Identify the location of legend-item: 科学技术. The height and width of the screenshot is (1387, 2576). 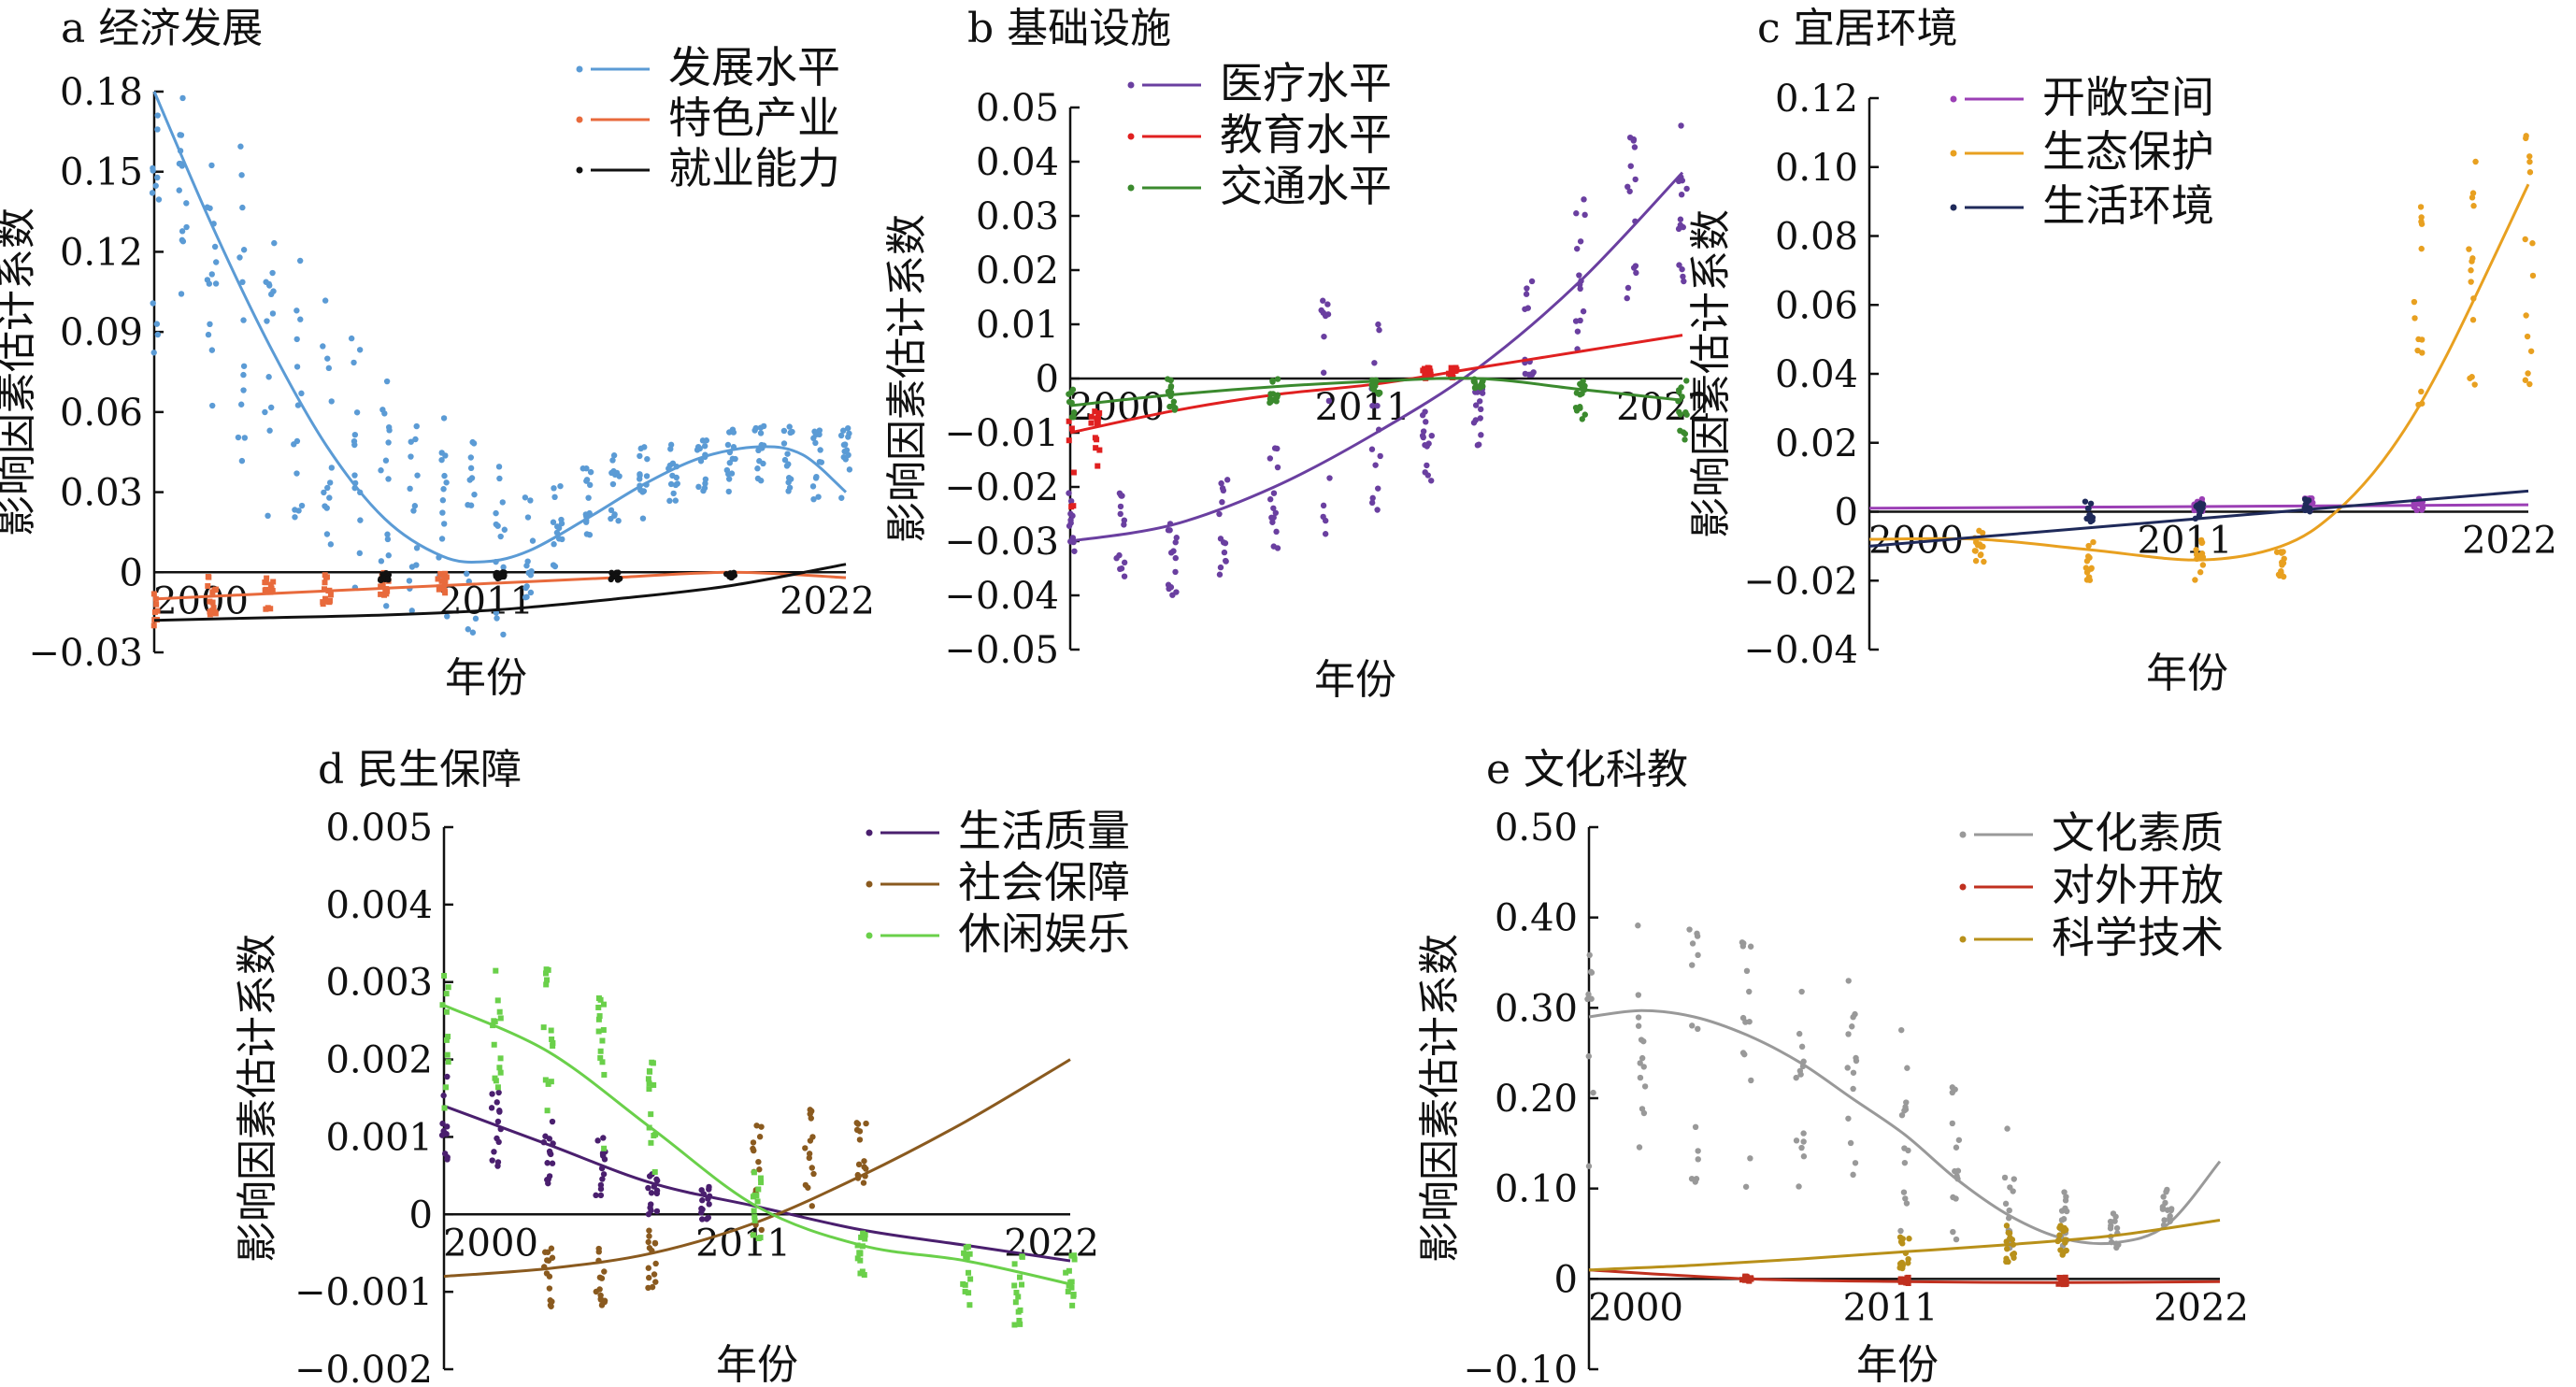
(2091, 937).